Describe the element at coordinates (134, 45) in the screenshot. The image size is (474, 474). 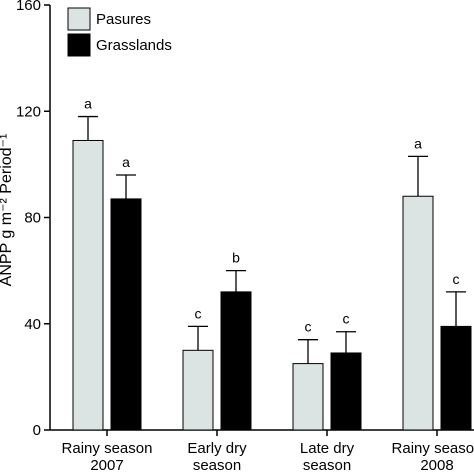
I see `legend-label: Grasslands` at that location.